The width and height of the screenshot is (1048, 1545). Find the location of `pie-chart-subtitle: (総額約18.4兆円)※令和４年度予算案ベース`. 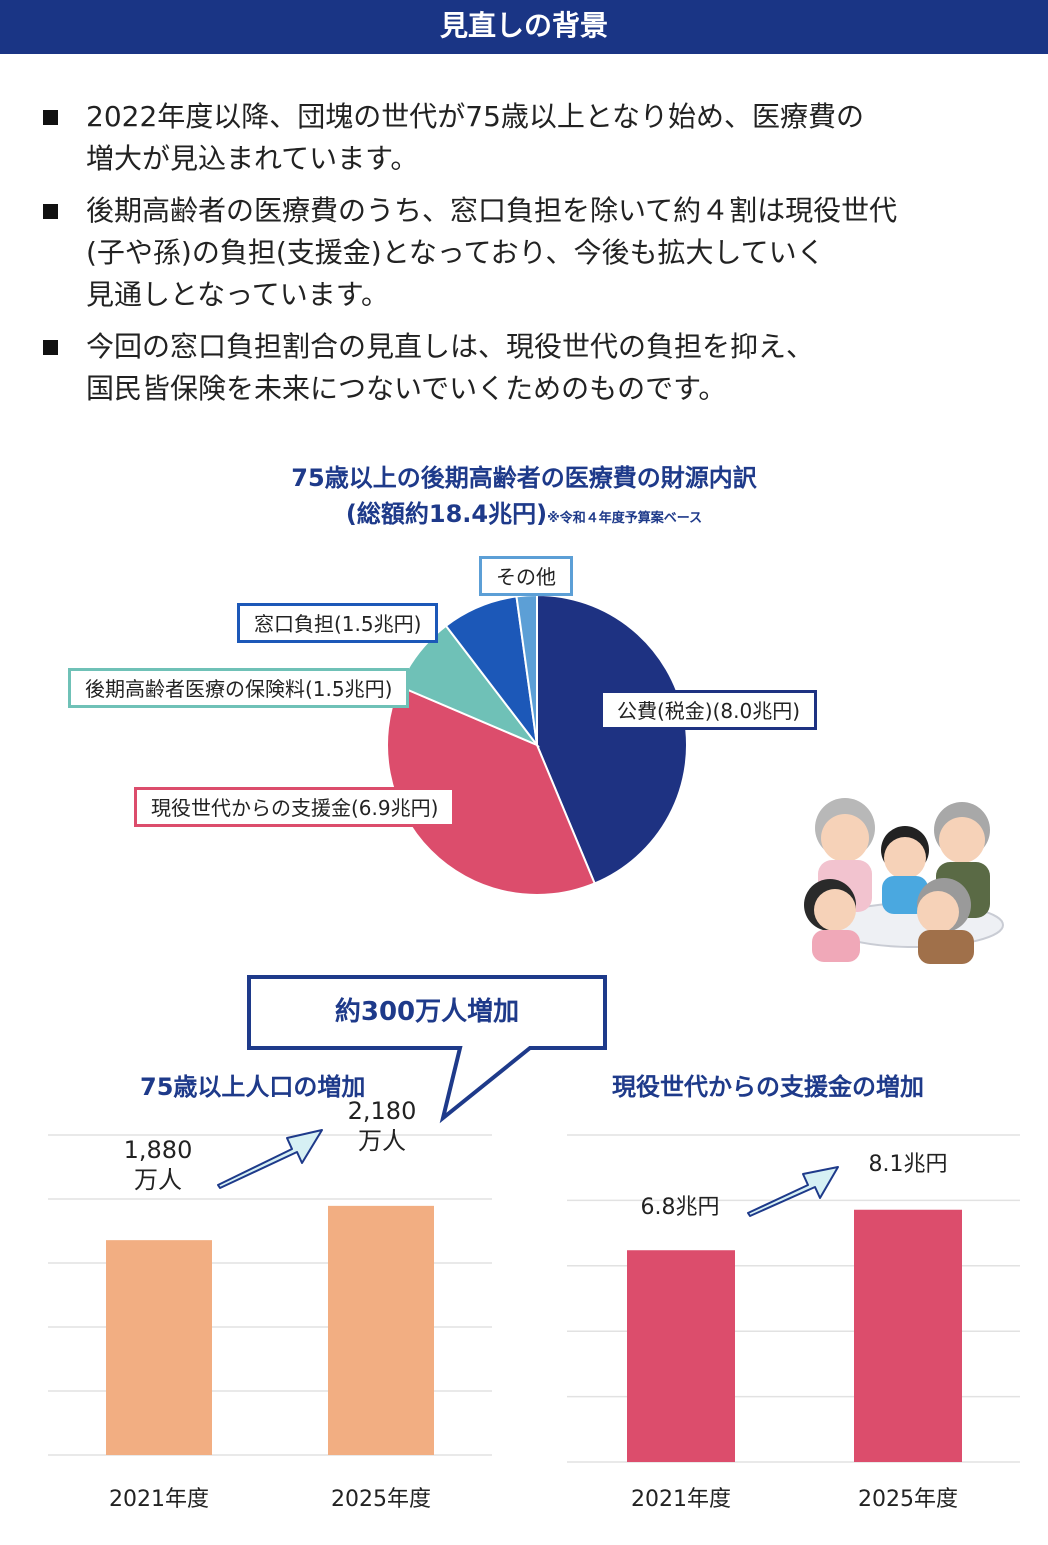

pie-chart-subtitle: (総額約18.4兆円)※令和４年度予算案ベース is located at coordinates (524, 511).